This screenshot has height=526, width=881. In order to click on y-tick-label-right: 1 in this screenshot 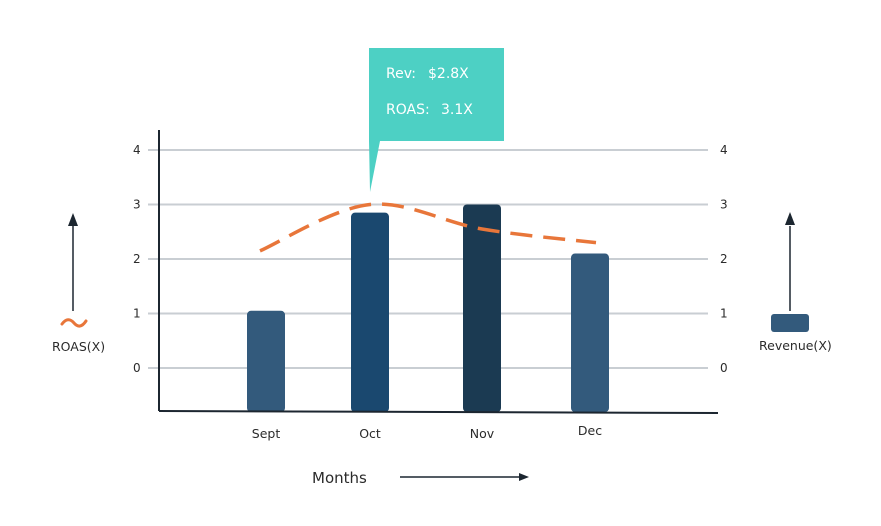, I will do `click(724, 314)`.